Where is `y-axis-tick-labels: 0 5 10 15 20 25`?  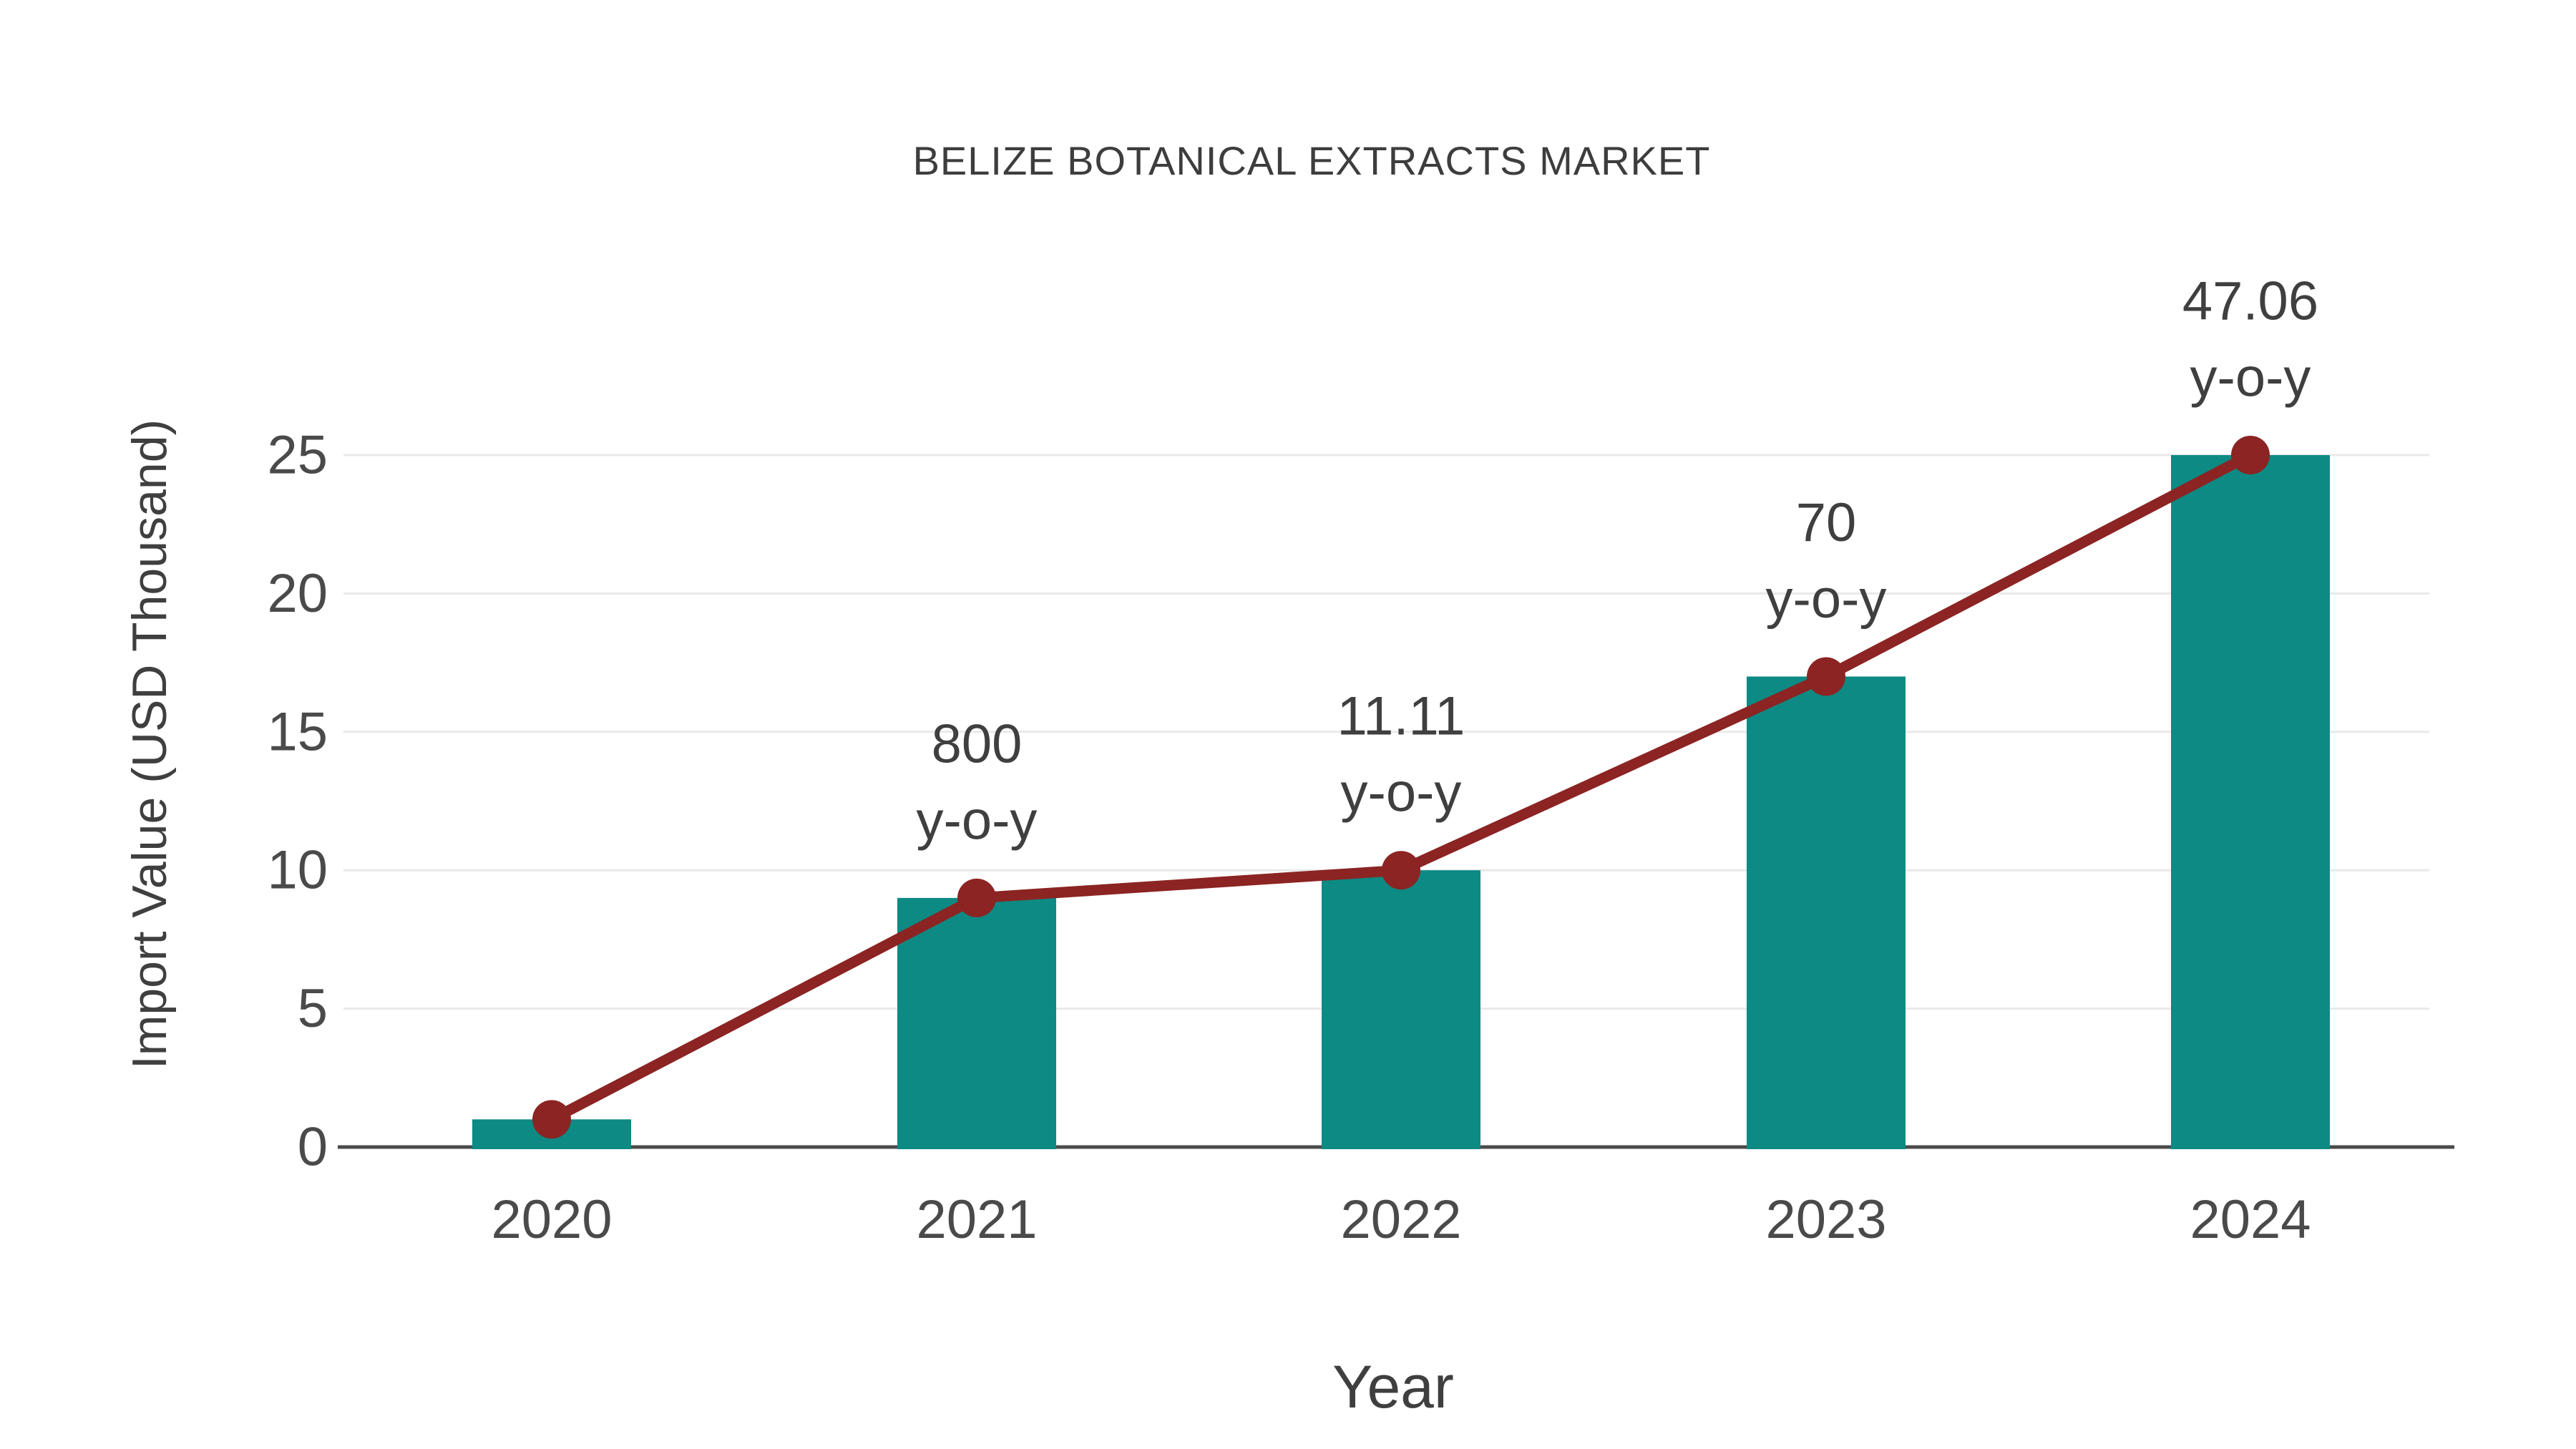 y-axis-tick-labels: 0 5 10 15 20 25 is located at coordinates (297, 801).